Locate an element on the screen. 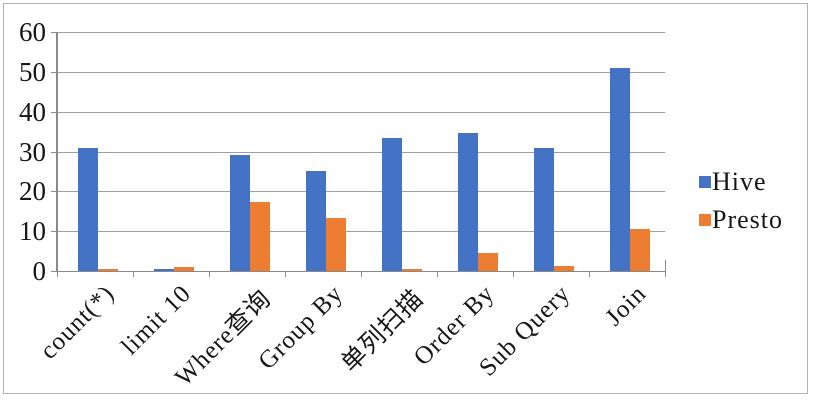 The image size is (815, 402). y-axis-label-0: 0 is located at coordinates (39, 271).